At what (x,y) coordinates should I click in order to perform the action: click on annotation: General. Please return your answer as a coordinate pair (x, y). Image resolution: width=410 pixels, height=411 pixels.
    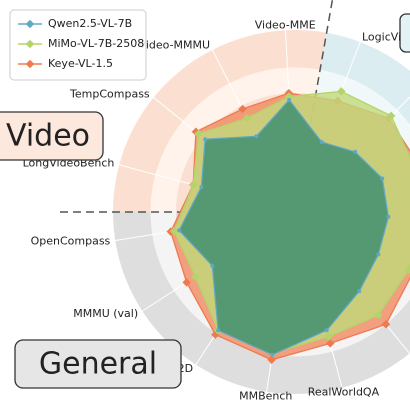
    Looking at the image, I should click on (98, 364).